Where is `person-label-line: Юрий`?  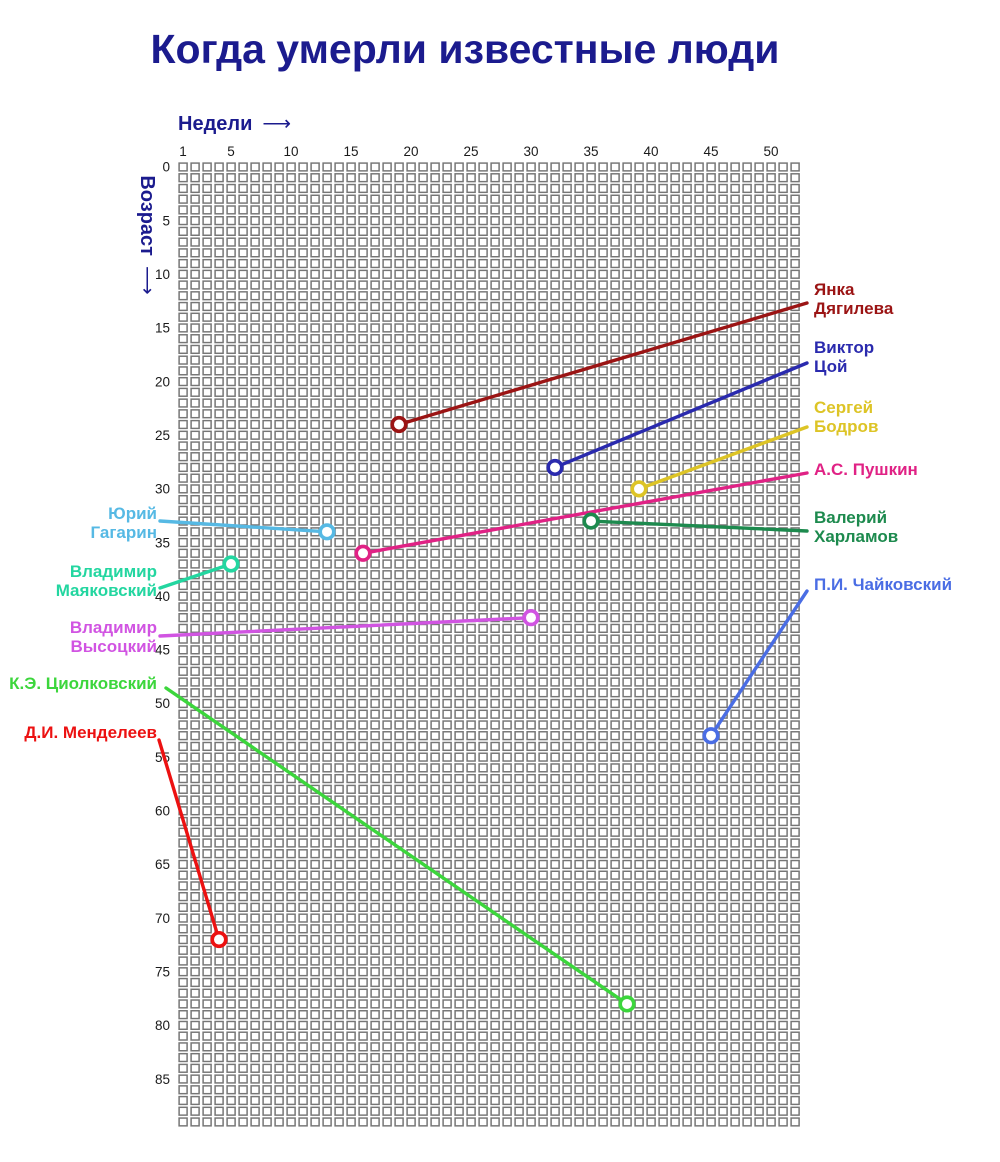 person-label-line: Юрий is located at coordinates (132, 513).